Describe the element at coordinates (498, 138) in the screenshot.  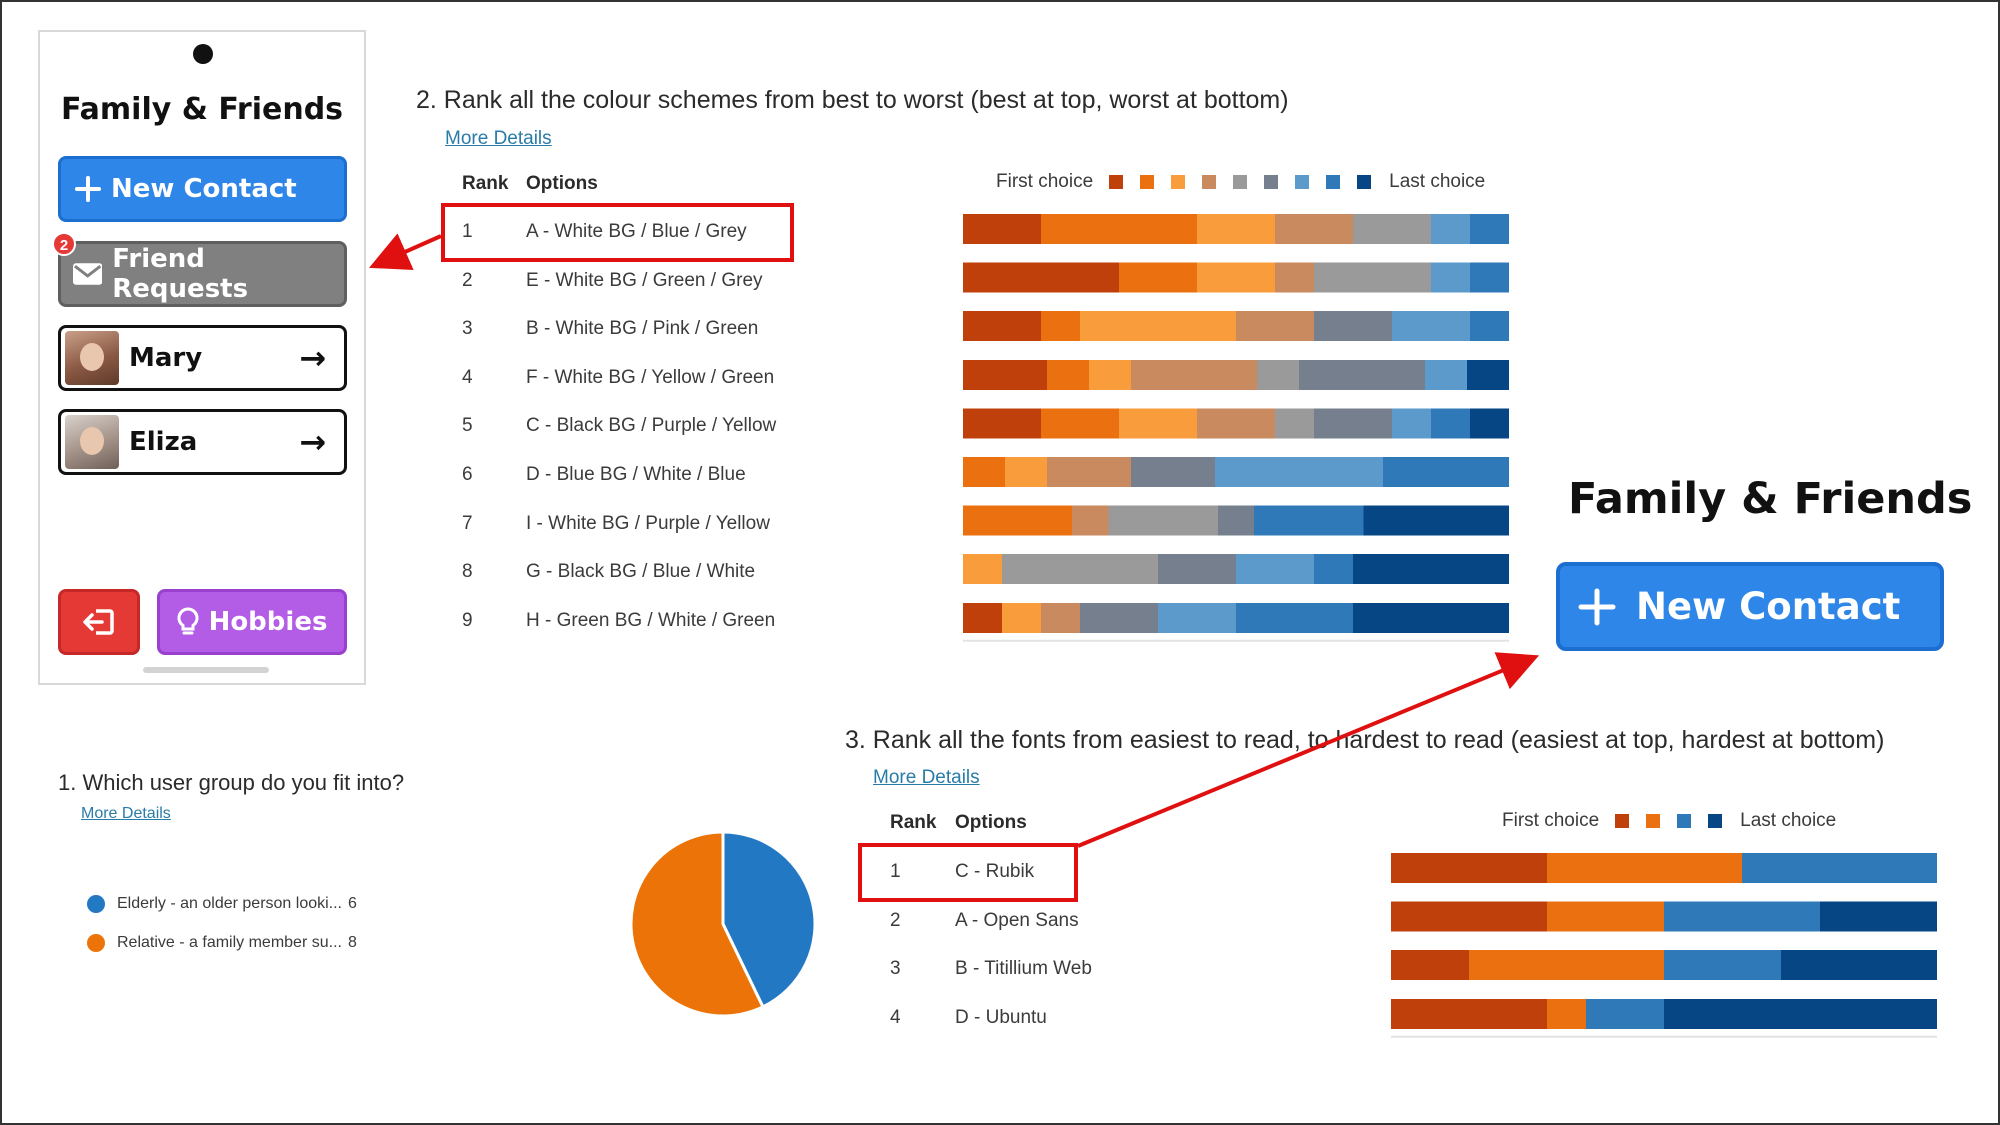
I see `q2-more-details-link: More Details` at that location.